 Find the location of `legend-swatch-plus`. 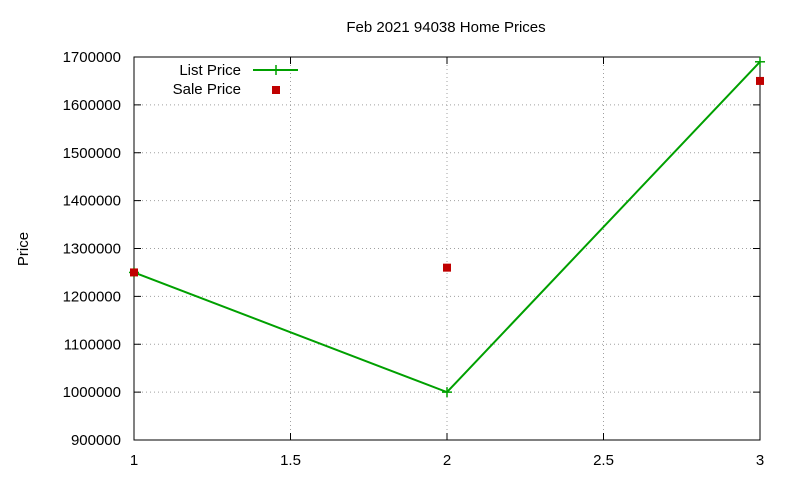

legend-swatch-plus is located at coordinates (276, 70).